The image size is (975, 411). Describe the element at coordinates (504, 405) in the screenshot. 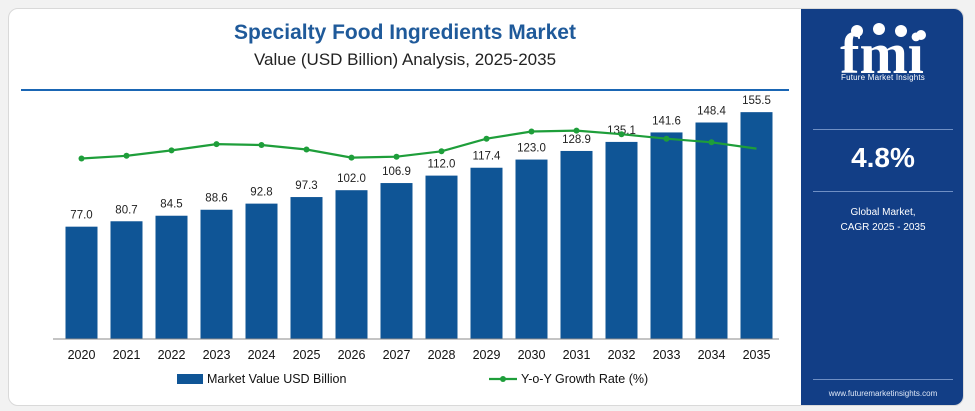

I see `bottom-bar-red` at that location.